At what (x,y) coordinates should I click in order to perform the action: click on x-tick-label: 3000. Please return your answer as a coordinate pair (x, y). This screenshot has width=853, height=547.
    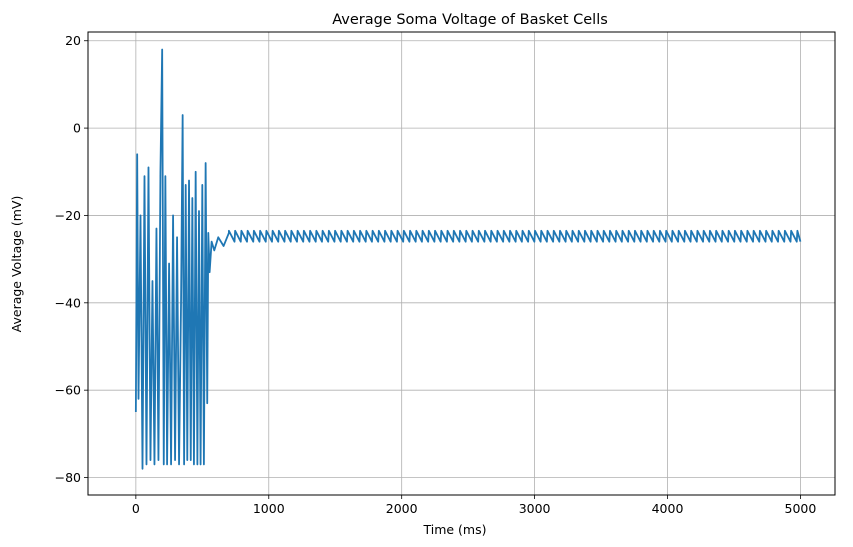
    Looking at the image, I should click on (535, 508).